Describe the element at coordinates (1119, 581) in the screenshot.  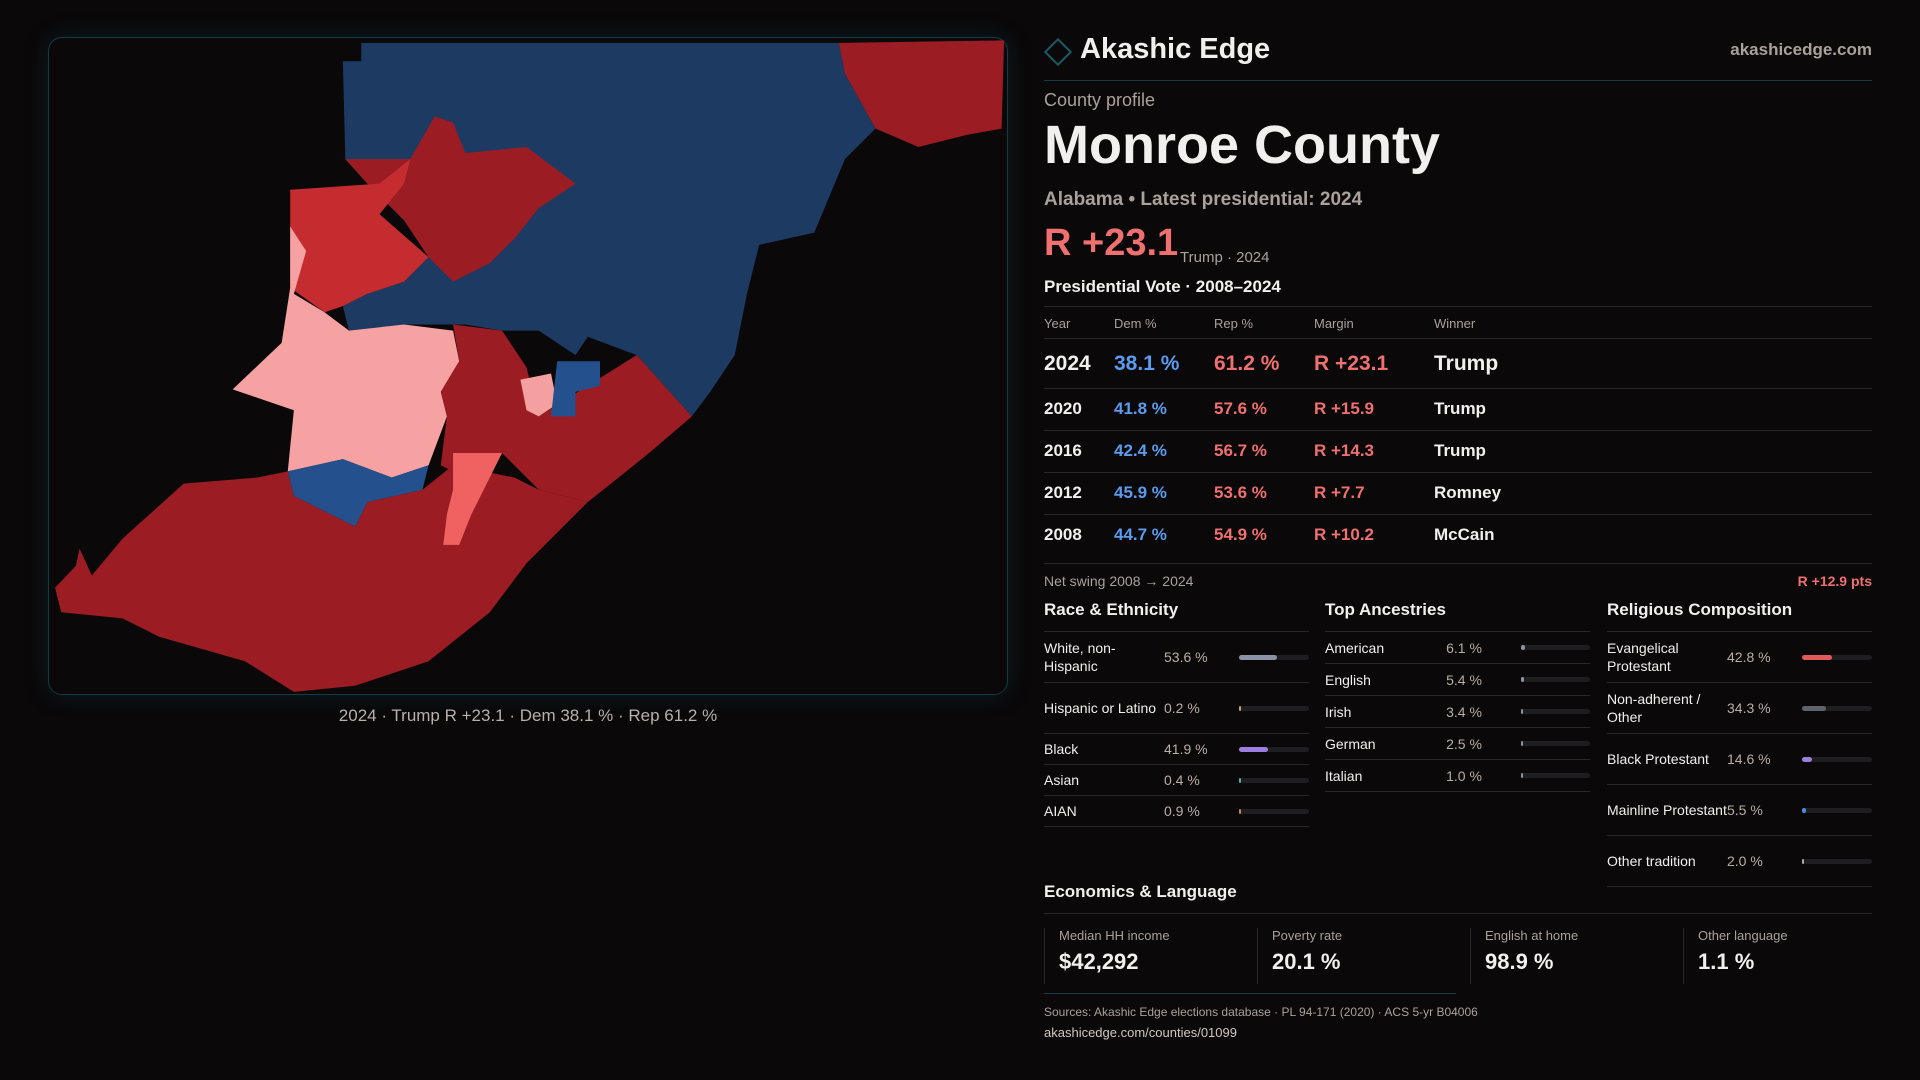
I see `swing-label: Net swing 2008 → 2024` at that location.